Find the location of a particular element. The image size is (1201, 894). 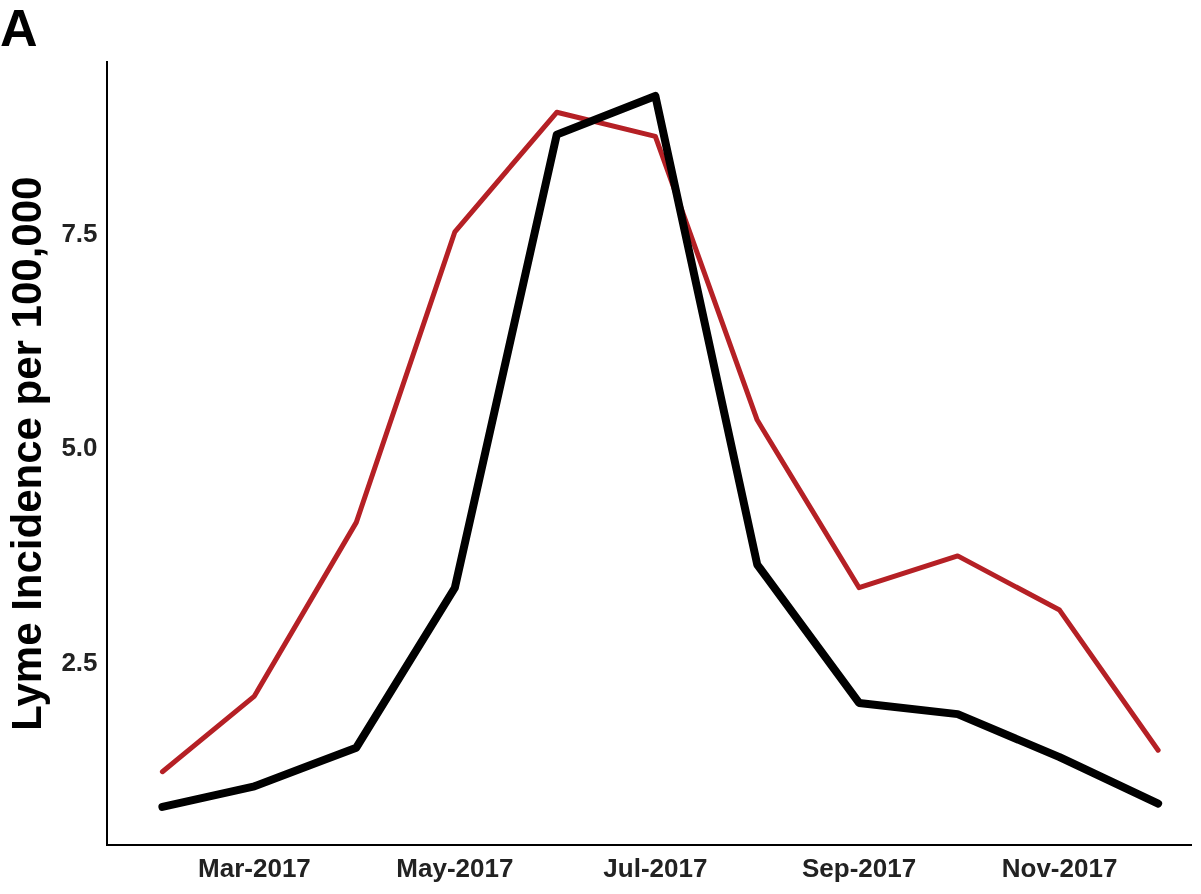

x-tick-label: May-2017 is located at coordinates (455, 867).